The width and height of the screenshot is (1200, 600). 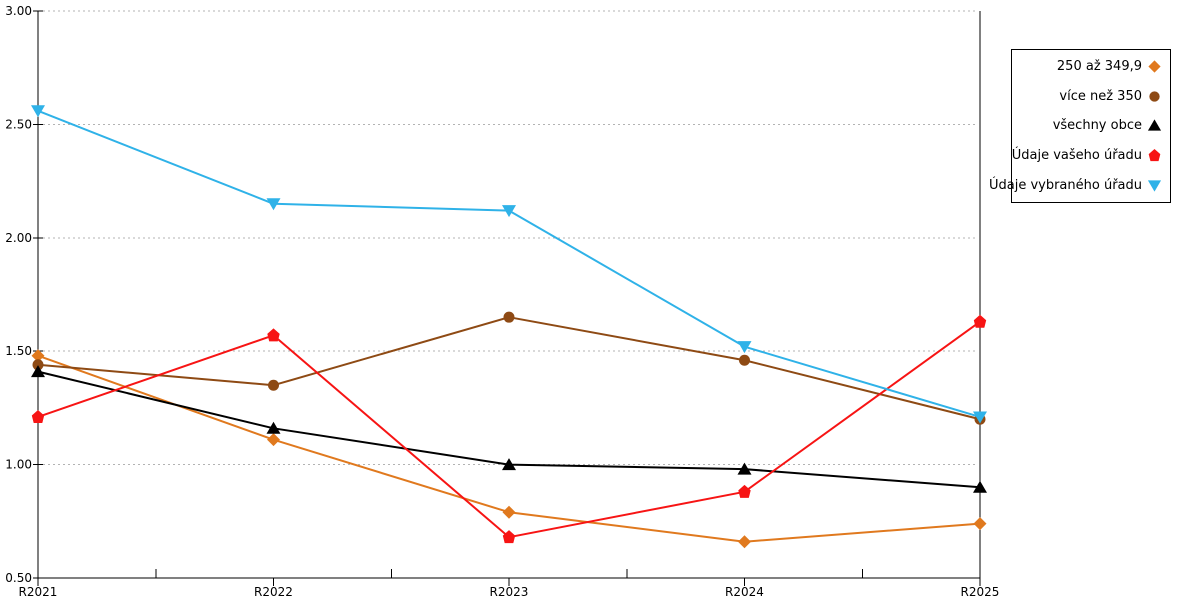 I want to click on y-tick-label: 0.50, so click(x=18, y=578).